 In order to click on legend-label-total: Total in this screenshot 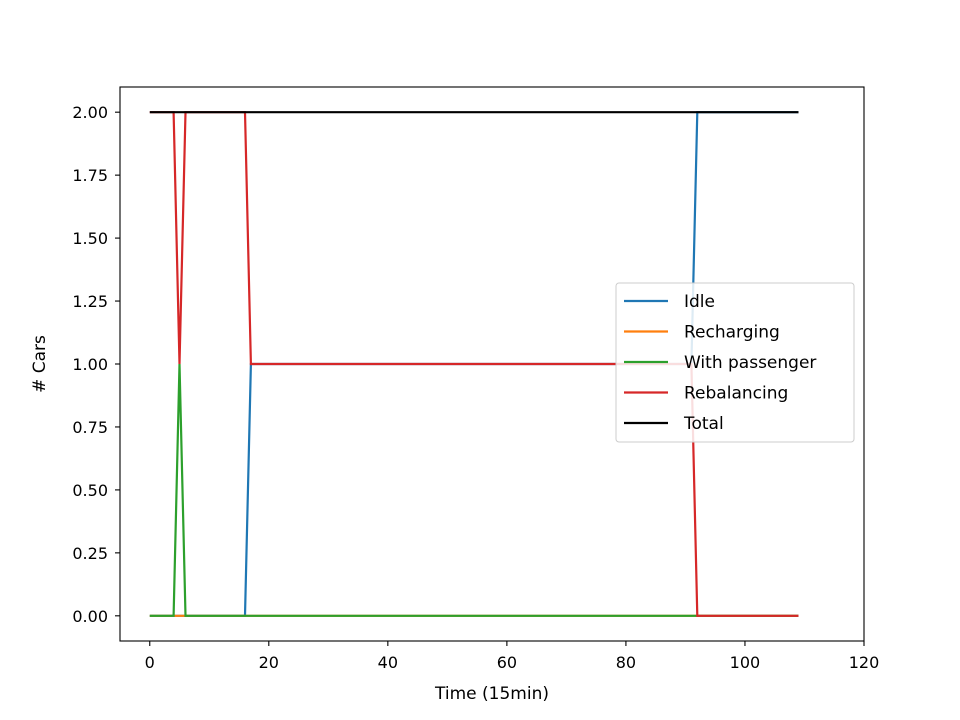, I will do `click(703, 424)`.